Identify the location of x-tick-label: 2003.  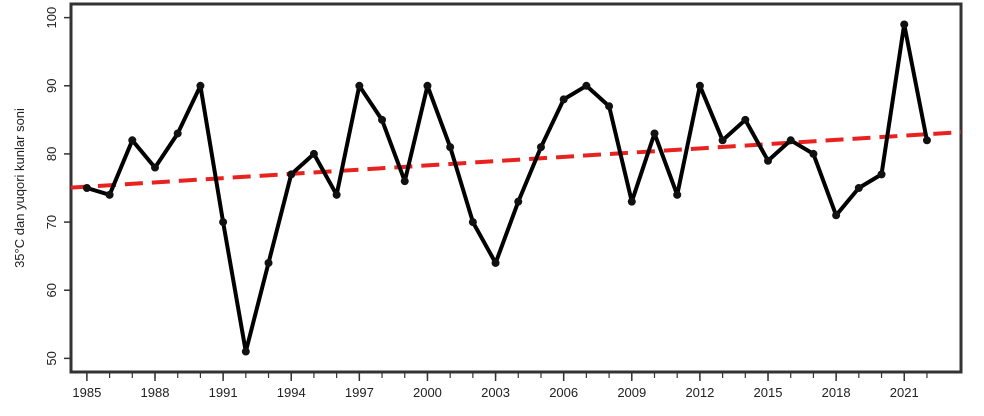
(495, 392).